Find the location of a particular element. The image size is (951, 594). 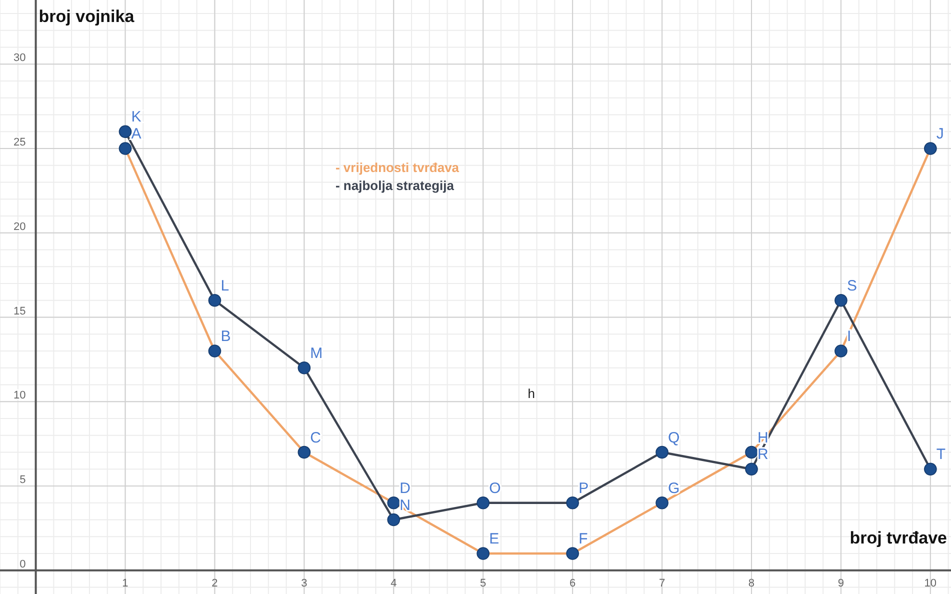

x-tick-label: 8 is located at coordinates (751, 583).